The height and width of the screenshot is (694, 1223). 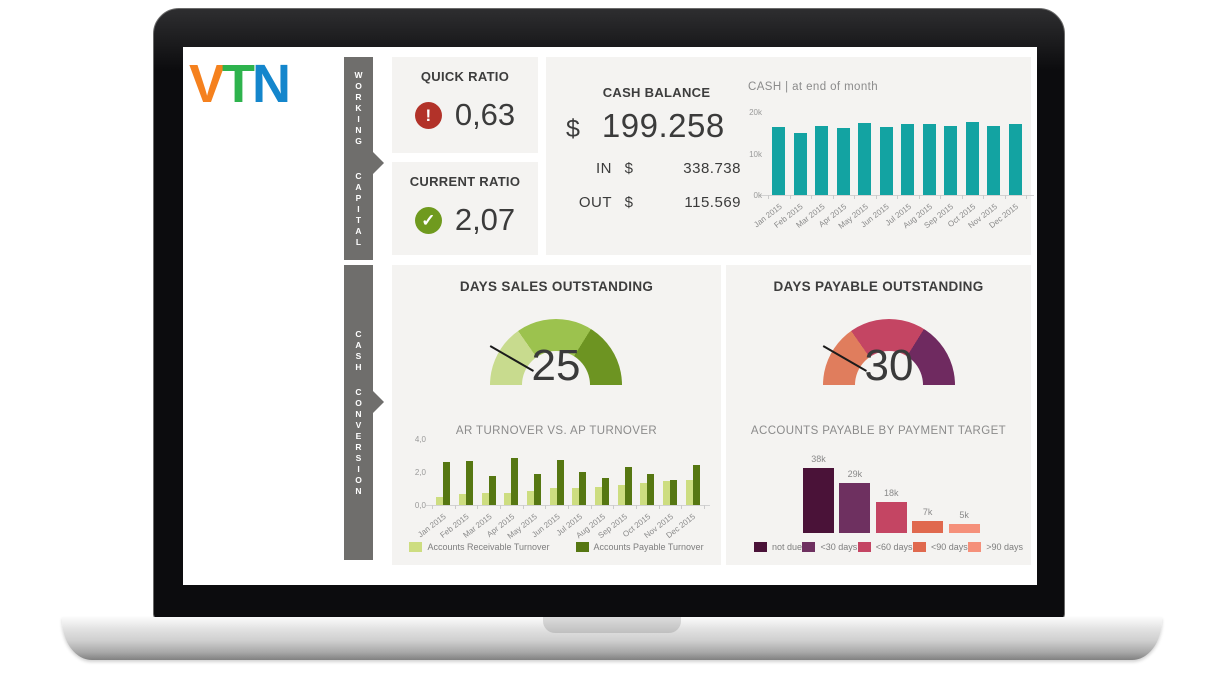 I want to click on quick-ratio-card: QUICK RATIO ! 0,63, so click(x=465, y=105).